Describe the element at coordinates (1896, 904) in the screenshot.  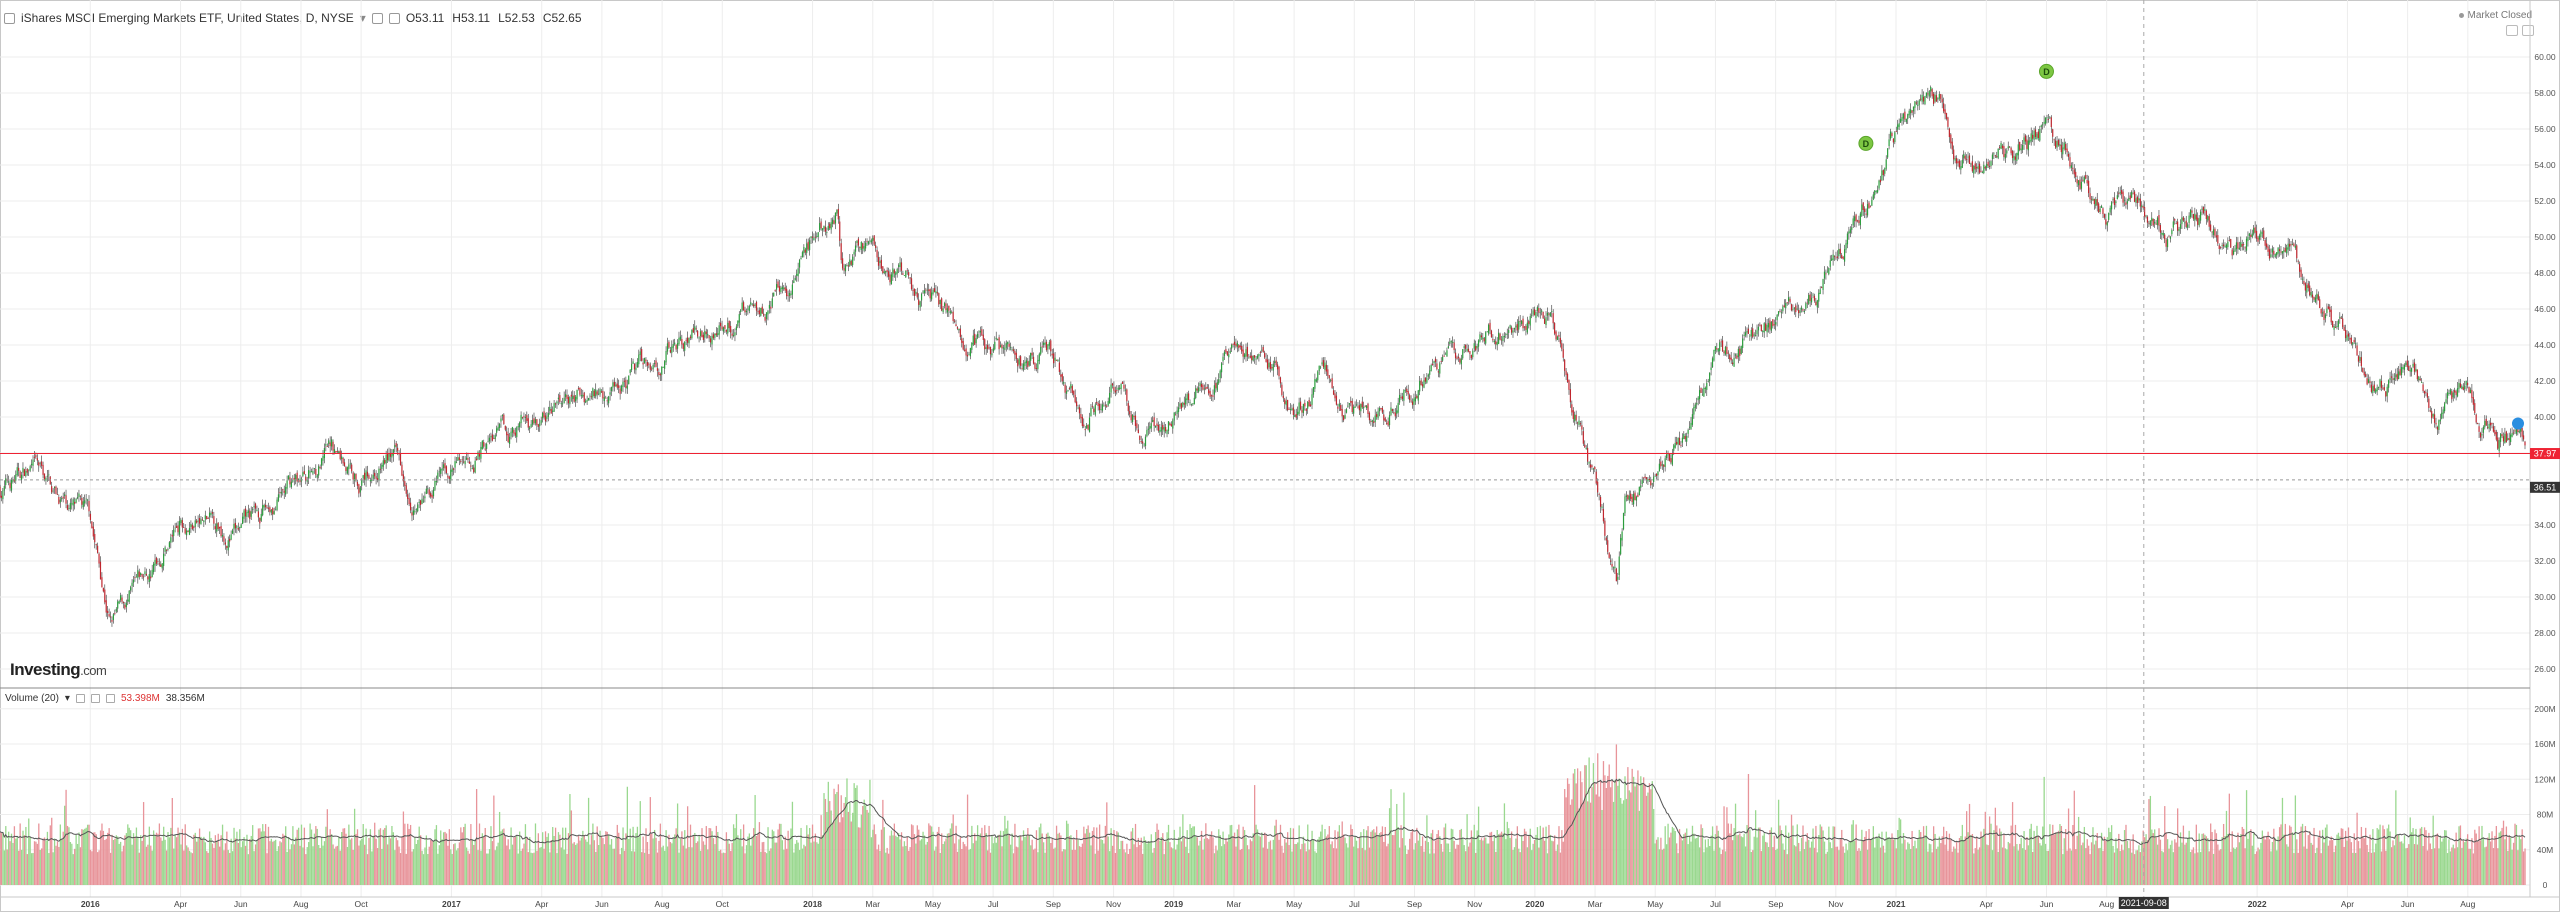
I see `time-tick-label: 2021` at that location.